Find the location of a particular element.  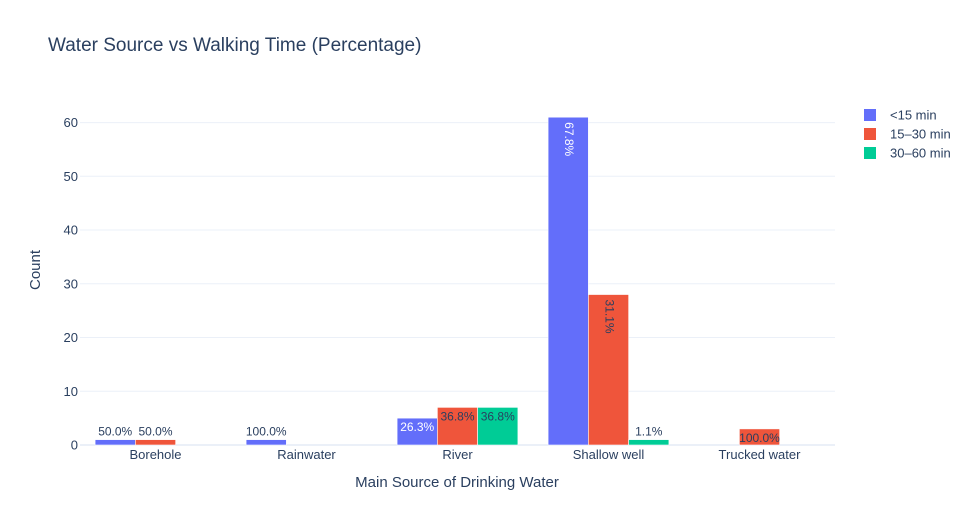

legend-item: <15 min is located at coordinates (900, 115).